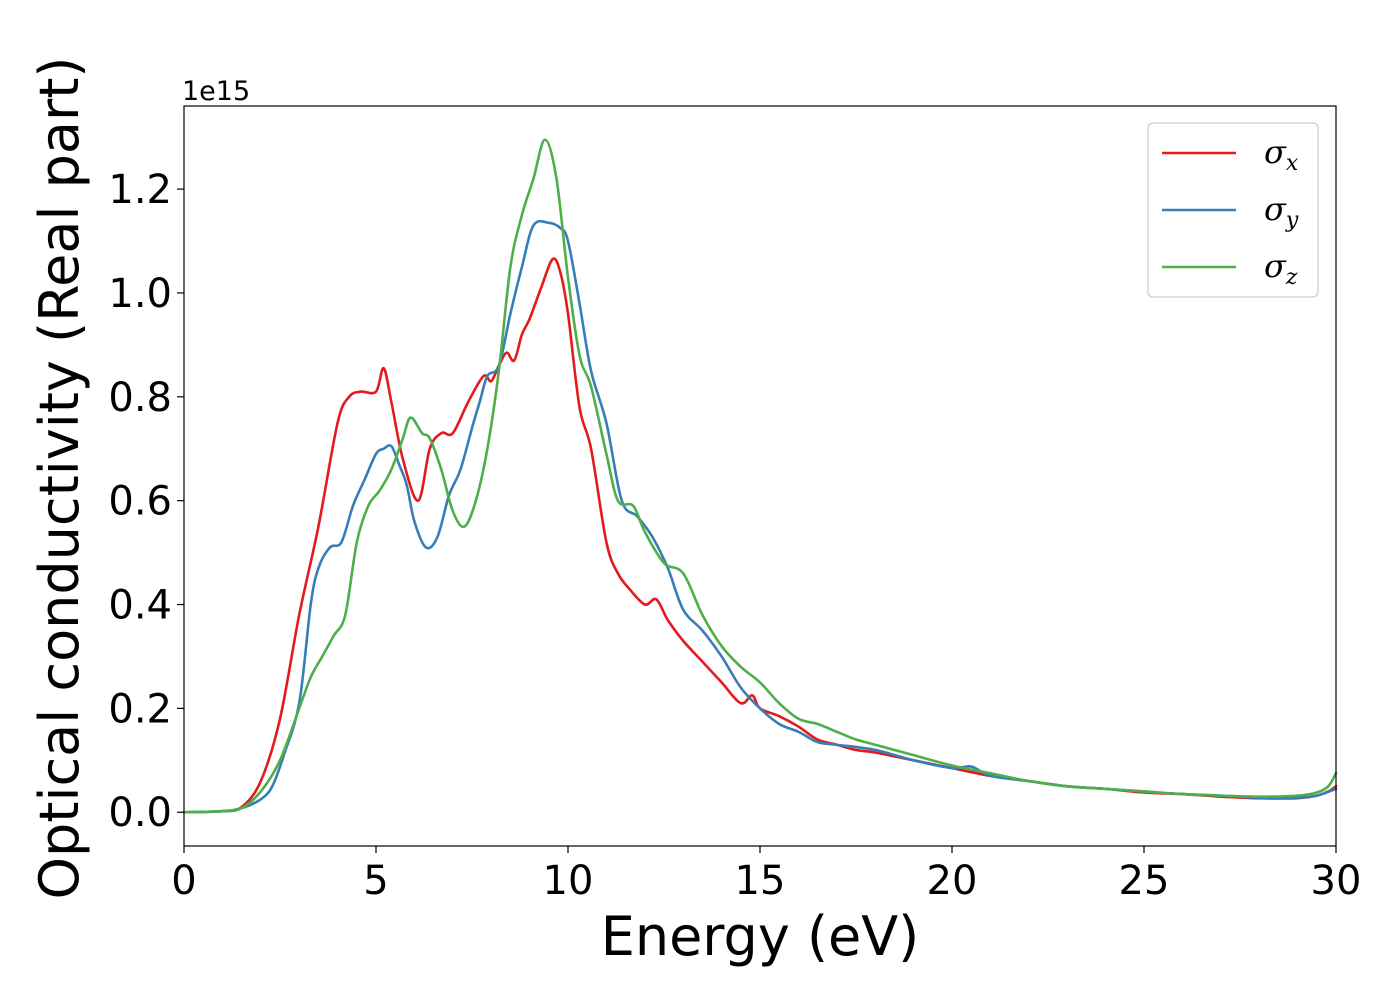  I want to click on x-tick-label: 5, so click(375, 881).